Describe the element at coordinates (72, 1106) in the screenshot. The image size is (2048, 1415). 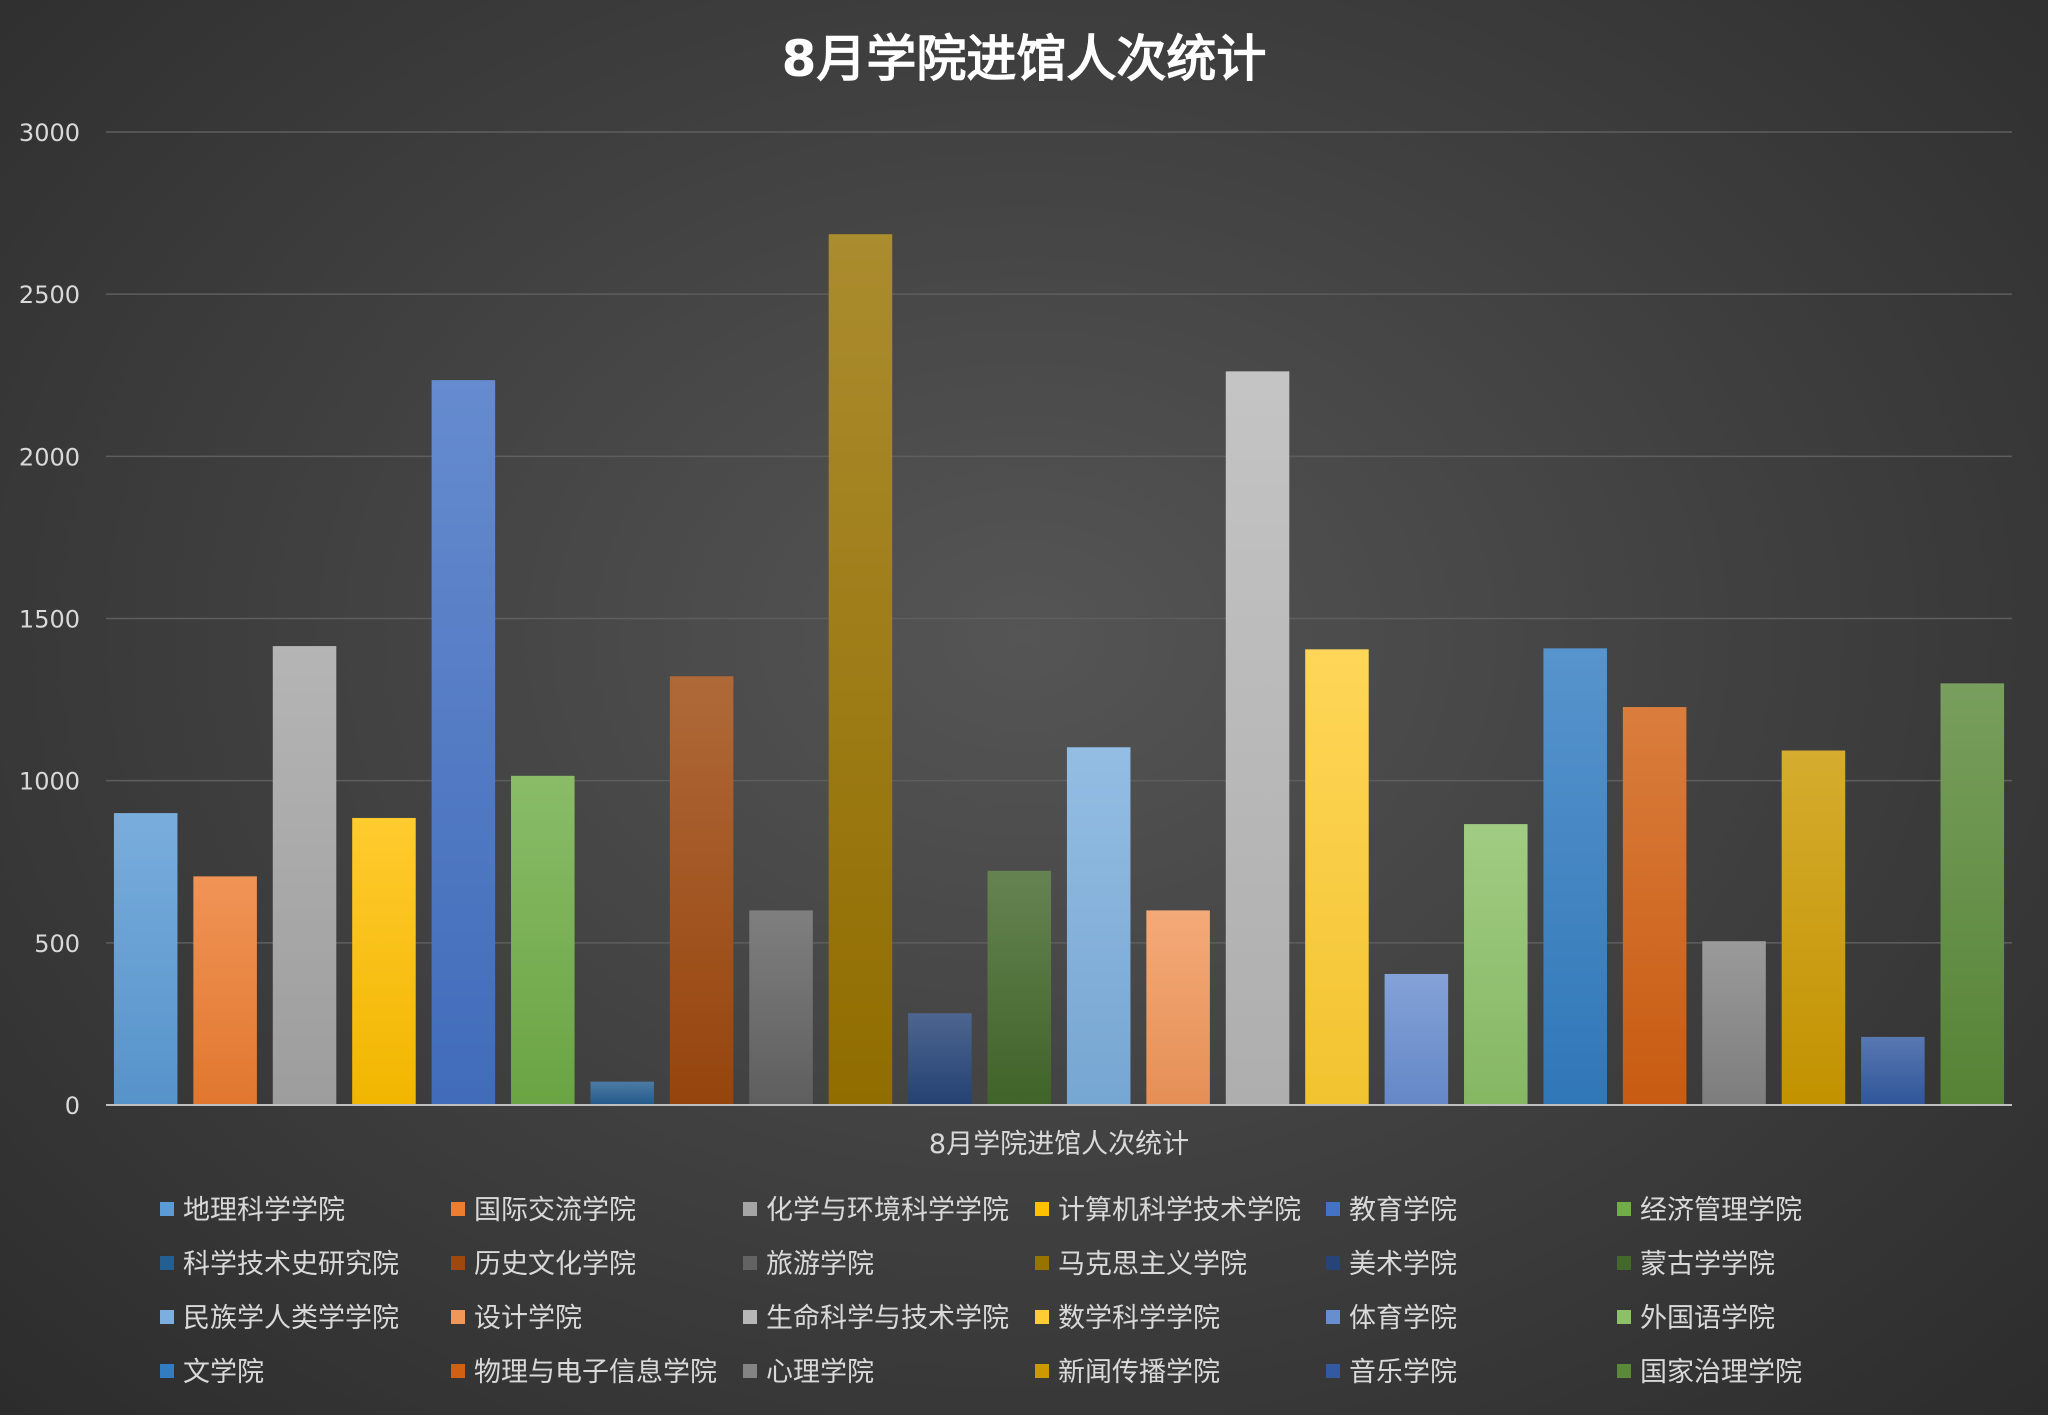
I see `y-tick-label: 0` at that location.